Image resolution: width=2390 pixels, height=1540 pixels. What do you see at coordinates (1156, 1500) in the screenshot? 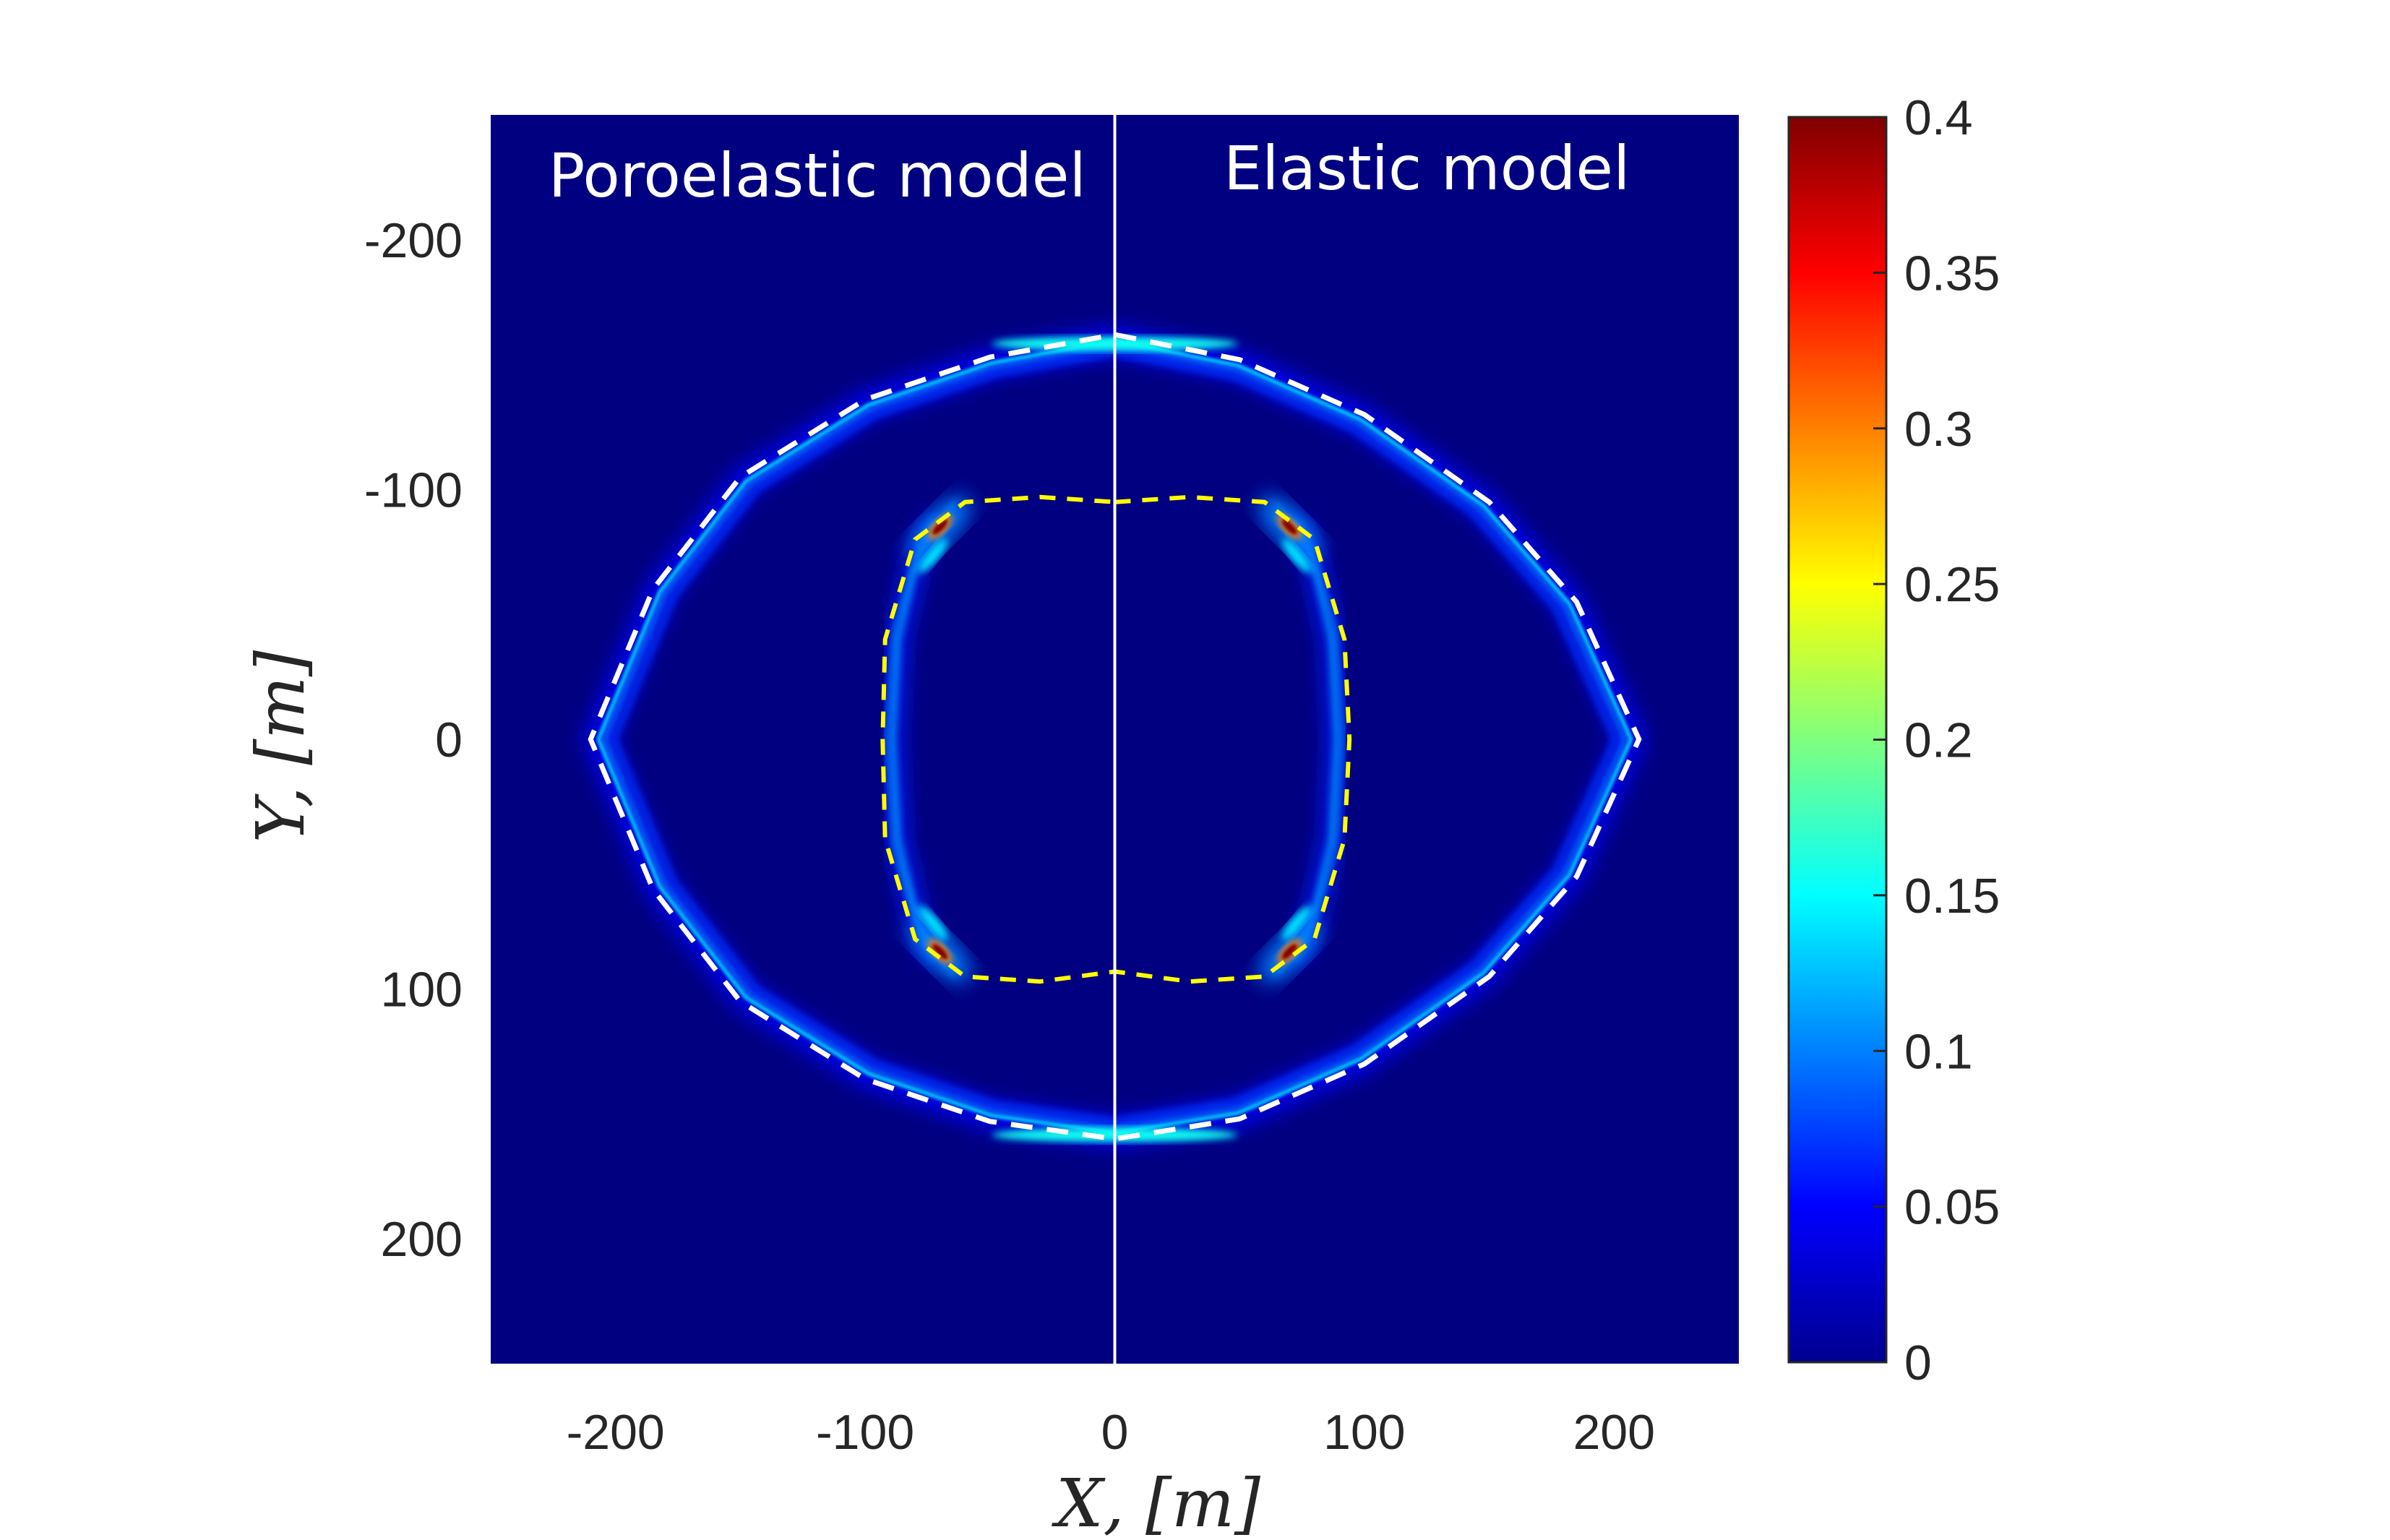
I see `x-axis-label: X, [m]` at bounding box center [1156, 1500].